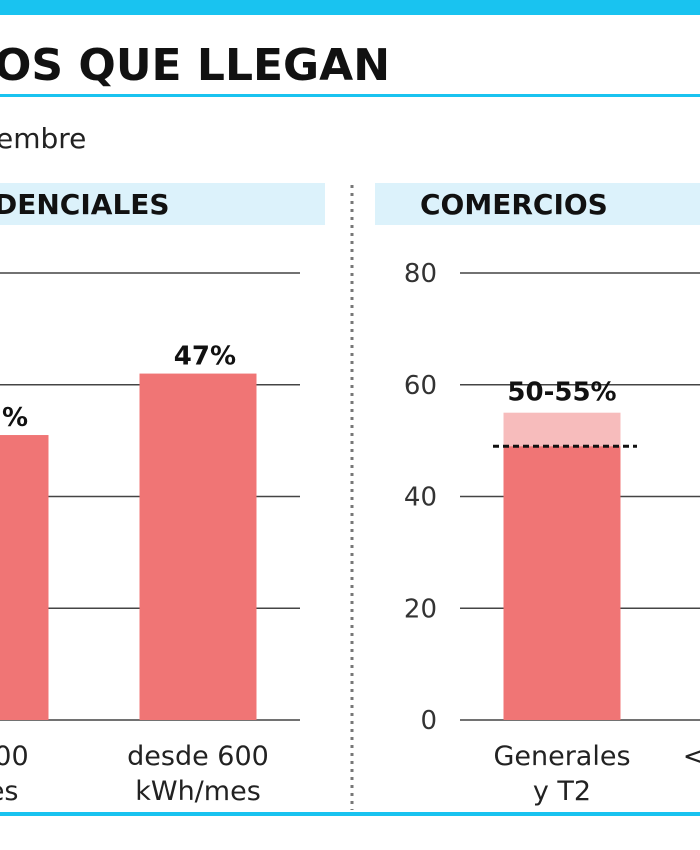 The height and width of the screenshot is (850, 700). I want to click on x-tick-label: <, so click(691, 756).